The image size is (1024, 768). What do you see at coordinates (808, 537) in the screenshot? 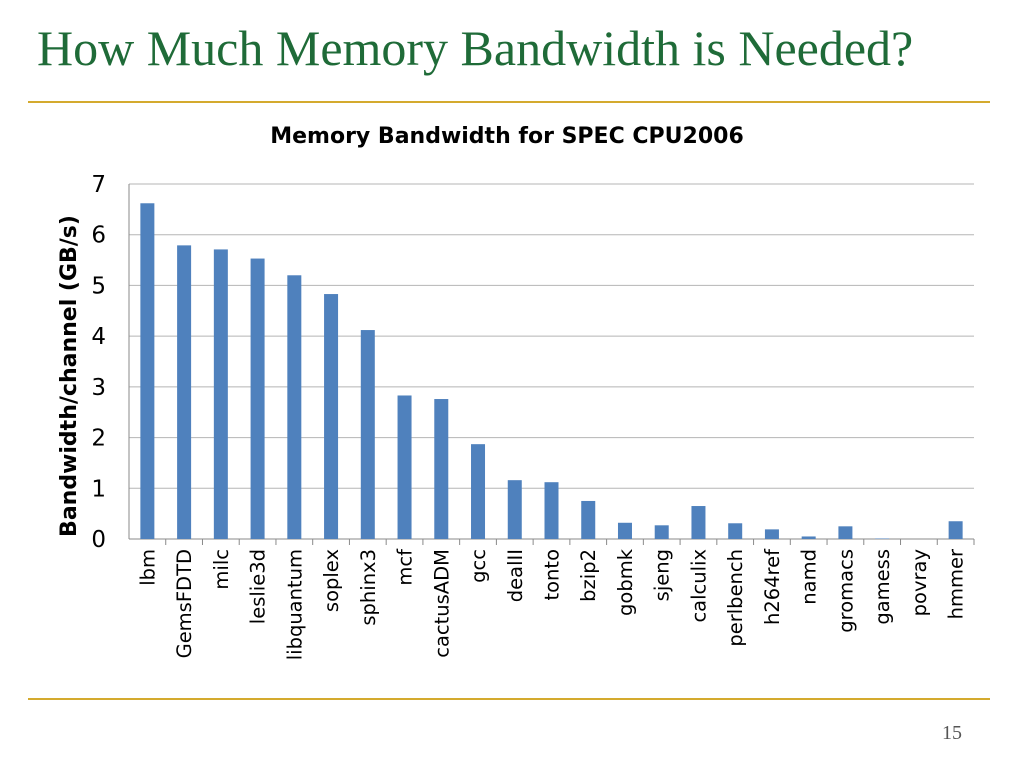
I see `bar-namd` at bounding box center [808, 537].